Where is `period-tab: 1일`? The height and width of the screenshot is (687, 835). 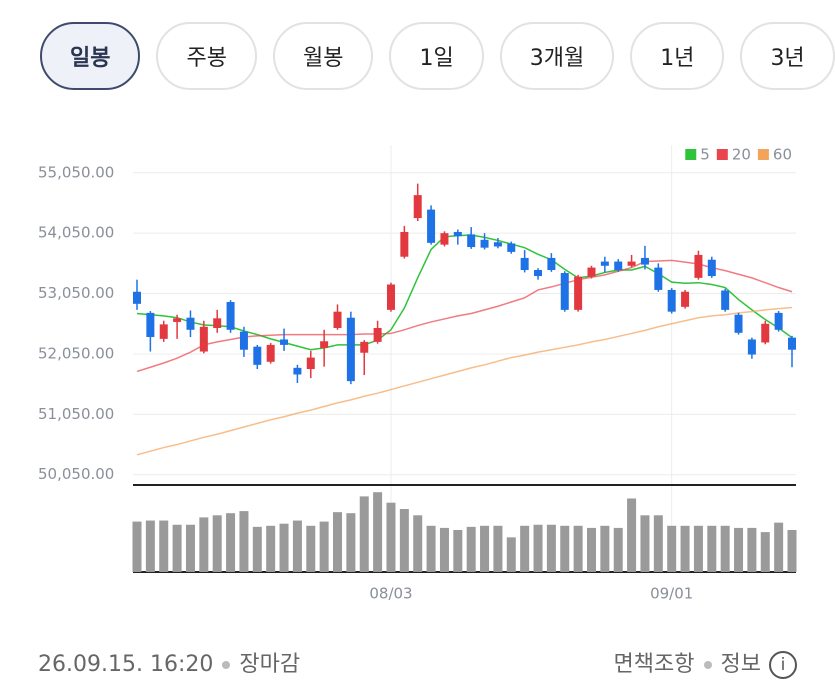 period-tab: 1일 is located at coordinates (436, 56).